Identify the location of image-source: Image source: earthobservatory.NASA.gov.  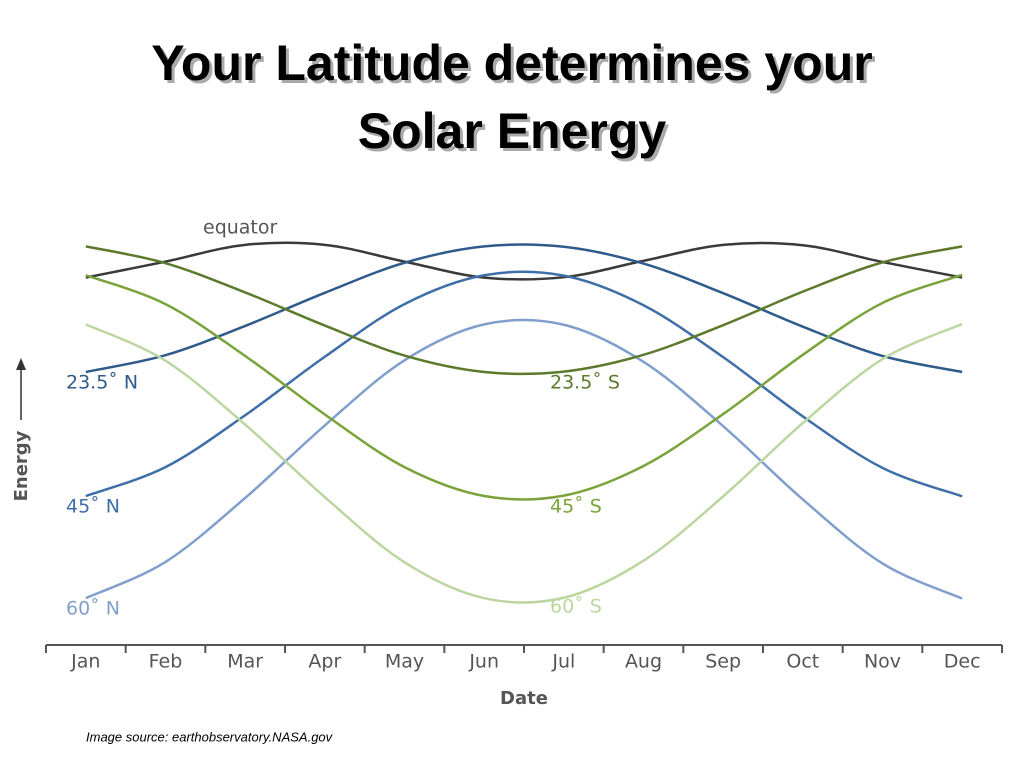
(210, 736).